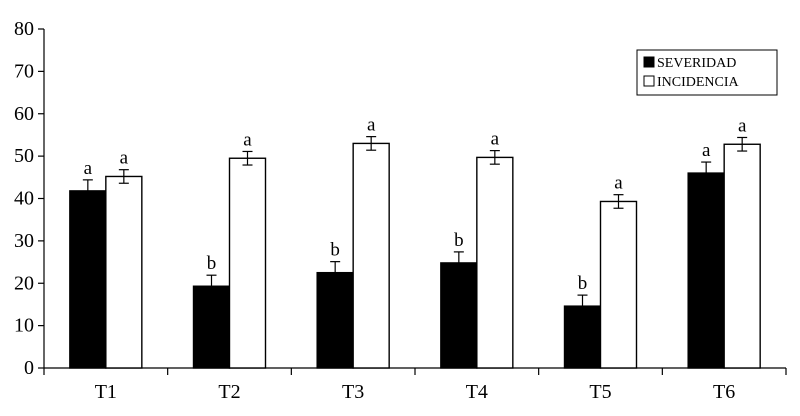 The height and width of the screenshot is (416, 800). What do you see at coordinates (24, 241) in the screenshot?
I see `y-tick-label: 30` at bounding box center [24, 241].